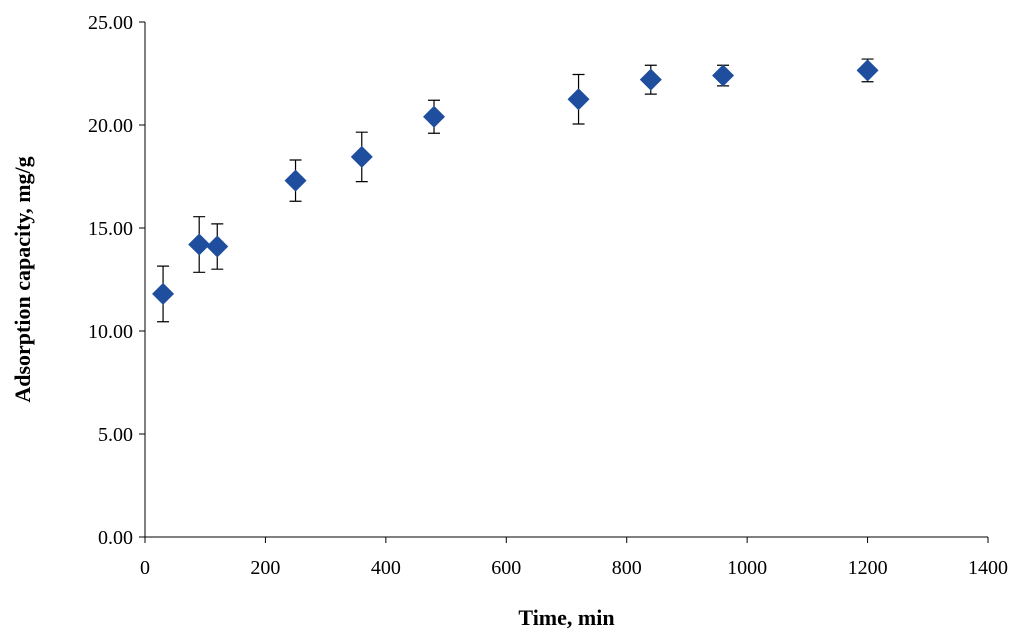  I want to click on y-tick-label: 15.00, so click(110, 229).